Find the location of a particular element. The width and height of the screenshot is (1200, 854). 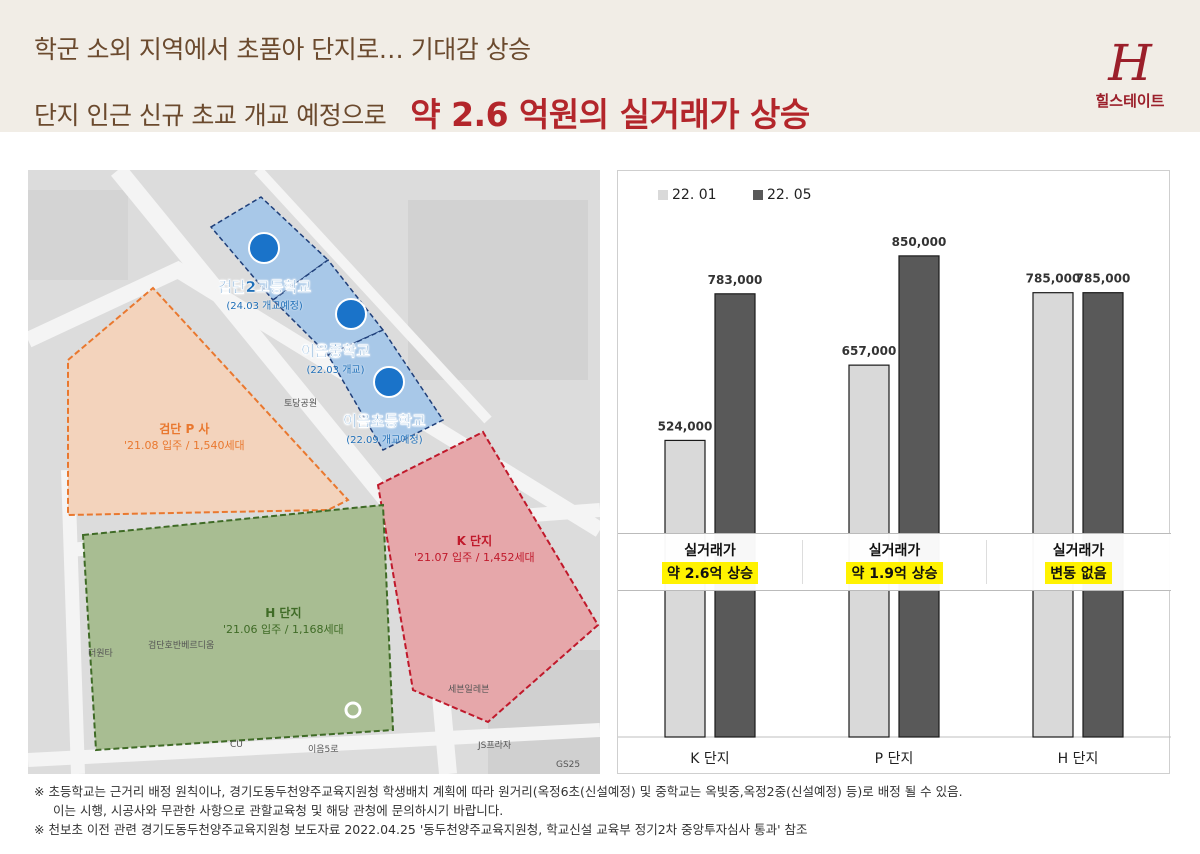

price-change-note: 실거래가 약 1.9억 상승 is located at coordinates (894, 562).